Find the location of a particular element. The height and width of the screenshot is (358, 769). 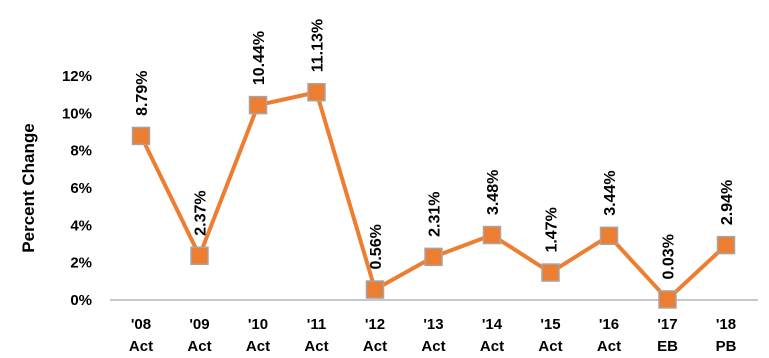

y-tick-label: 8% is located at coordinates (81, 151).